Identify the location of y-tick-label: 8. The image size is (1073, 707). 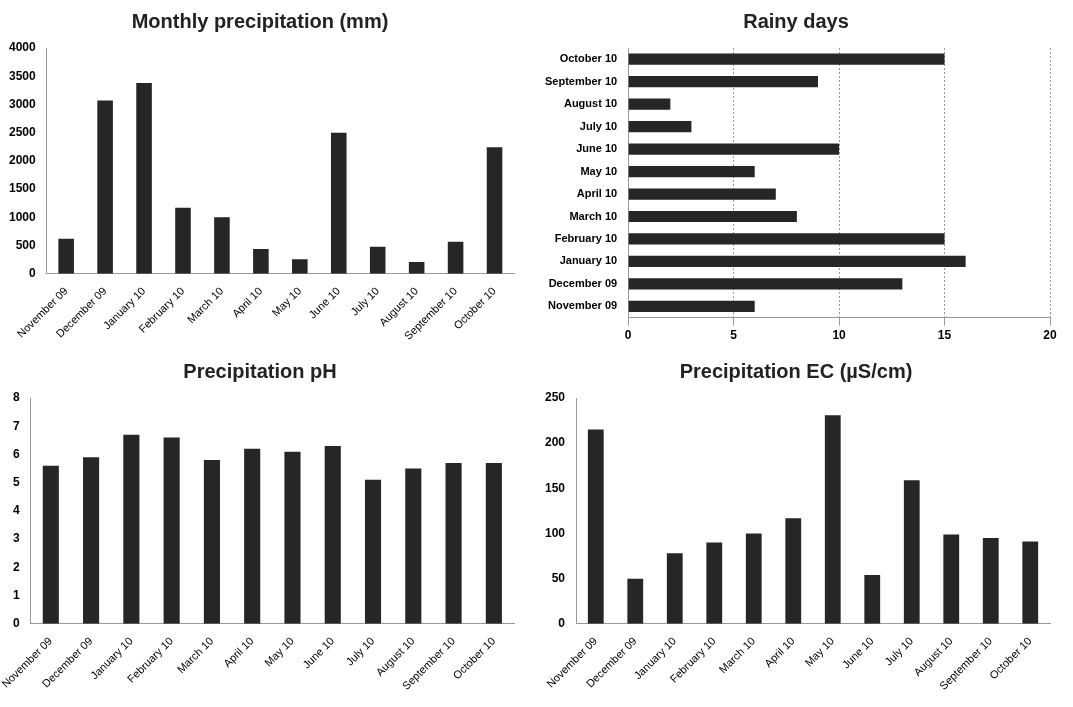
(16, 397).